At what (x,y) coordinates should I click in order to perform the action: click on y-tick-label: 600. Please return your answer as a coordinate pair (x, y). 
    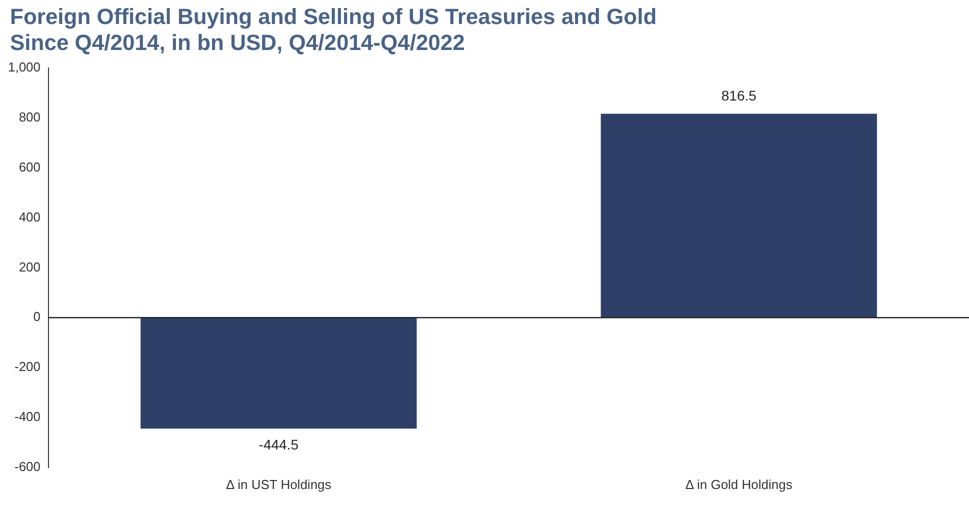
    Looking at the image, I should click on (29, 166).